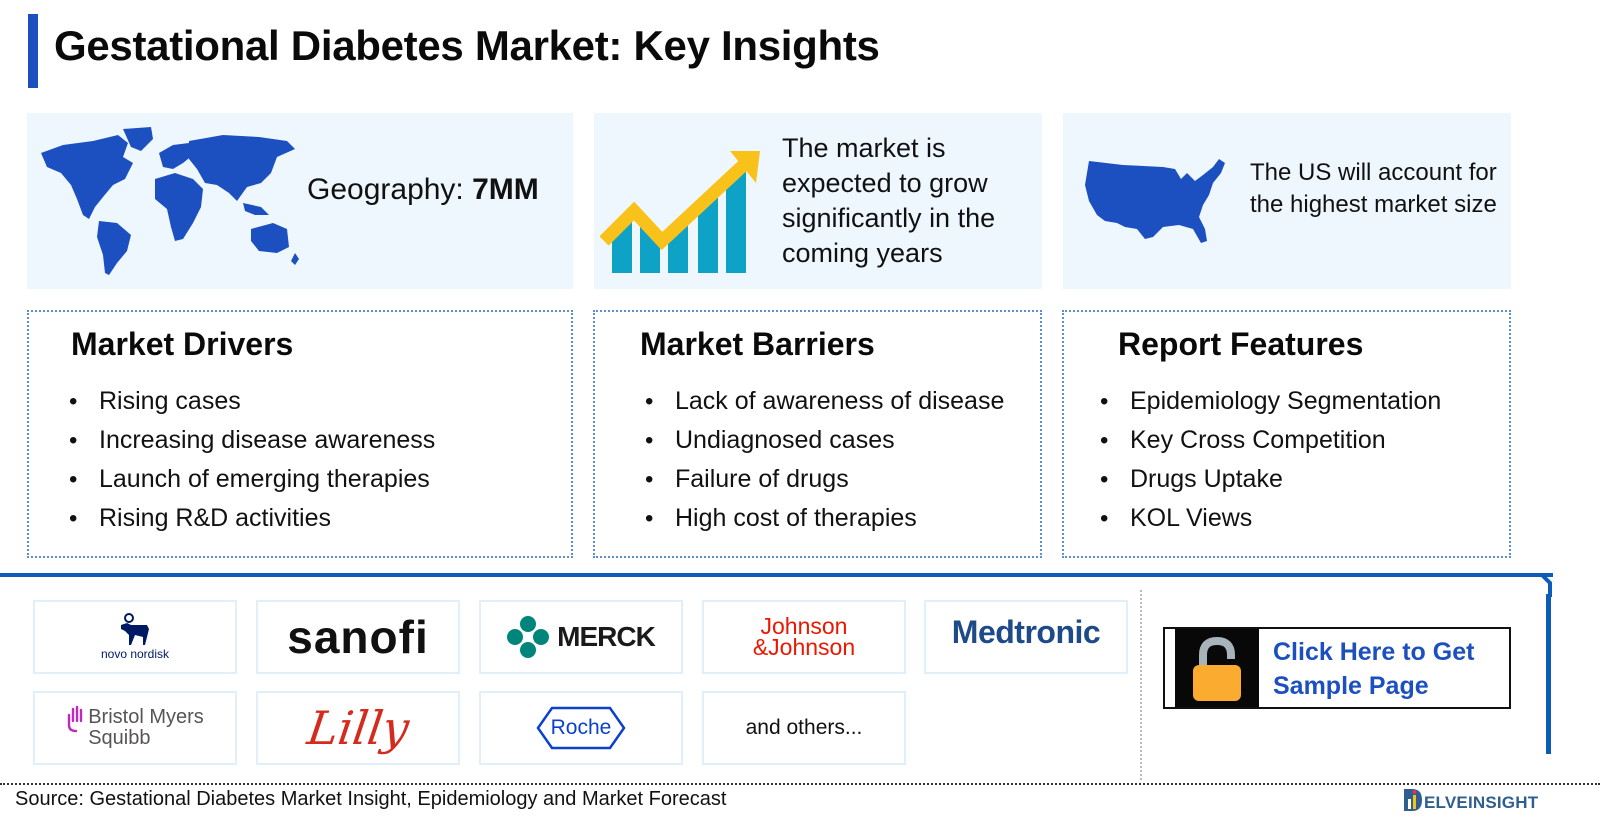  Describe the element at coordinates (505, 189) in the screenshot. I see `geography-value: 7MM` at that location.